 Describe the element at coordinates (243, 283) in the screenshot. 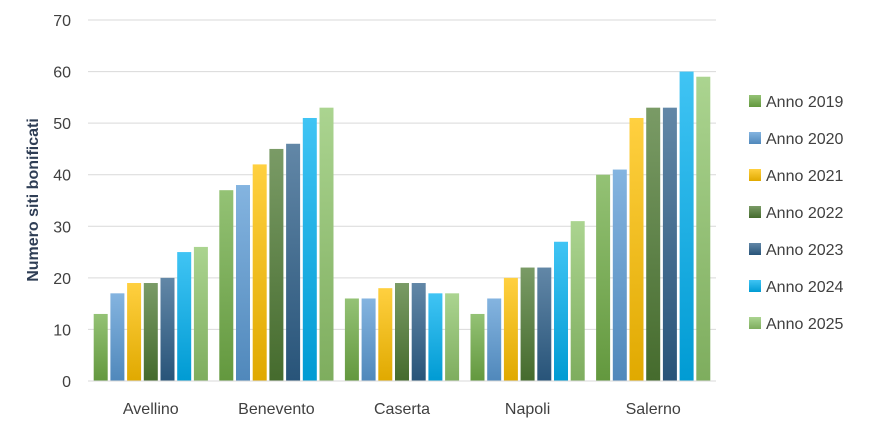

I see `bar-benevento-anno-2020` at that location.